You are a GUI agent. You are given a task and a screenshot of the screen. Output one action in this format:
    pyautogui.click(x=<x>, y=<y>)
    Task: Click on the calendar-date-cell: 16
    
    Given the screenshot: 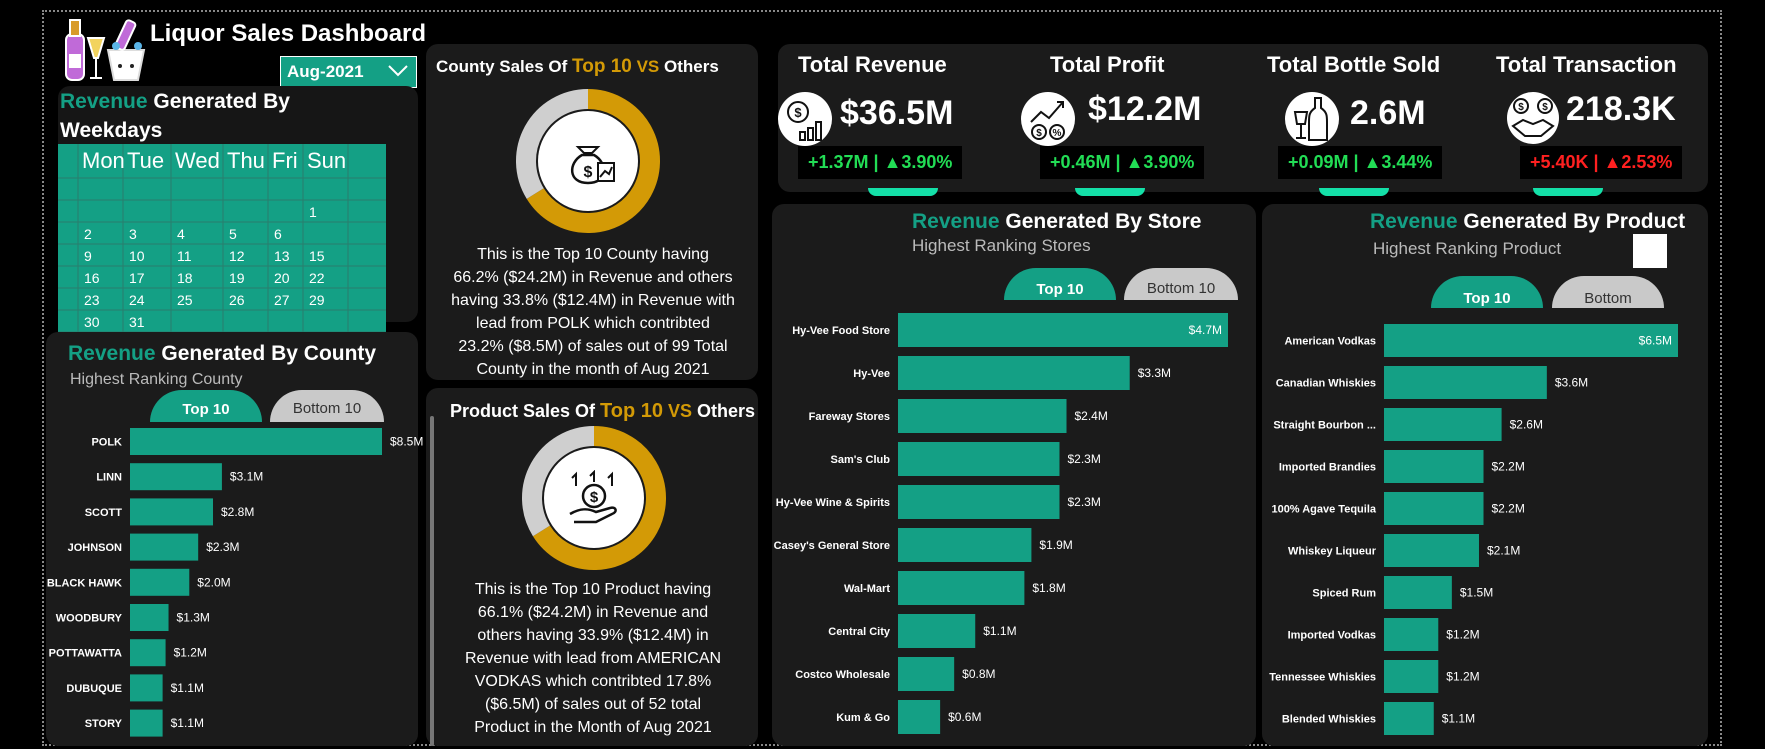 What is the action you would take?
    pyautogui.click(x=92, y=278)
    